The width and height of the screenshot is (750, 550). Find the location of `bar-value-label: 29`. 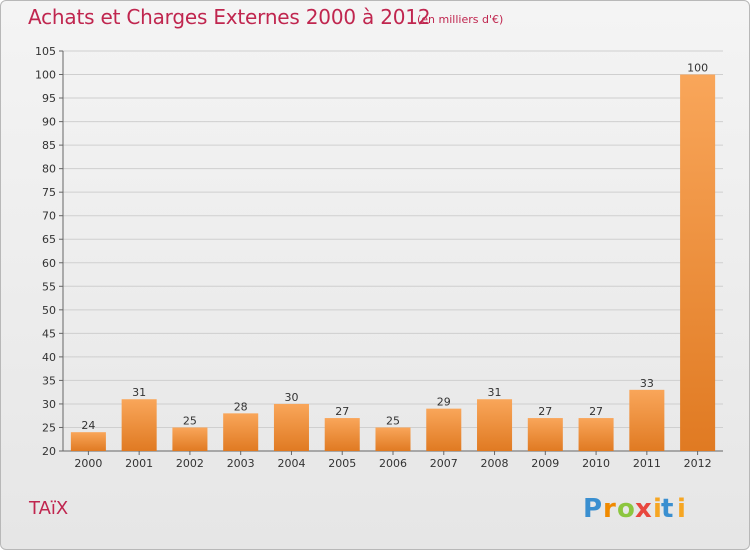

bar-value-label: 29 is located at coordinates (444, 402).